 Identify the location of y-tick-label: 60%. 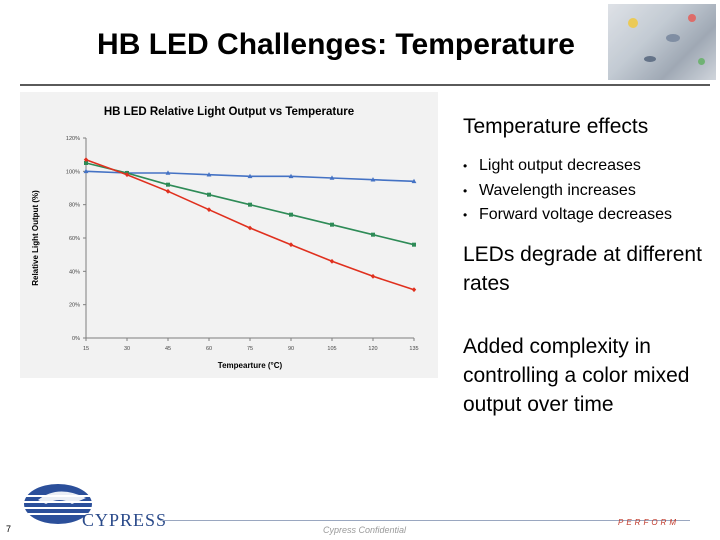
(74, 239).